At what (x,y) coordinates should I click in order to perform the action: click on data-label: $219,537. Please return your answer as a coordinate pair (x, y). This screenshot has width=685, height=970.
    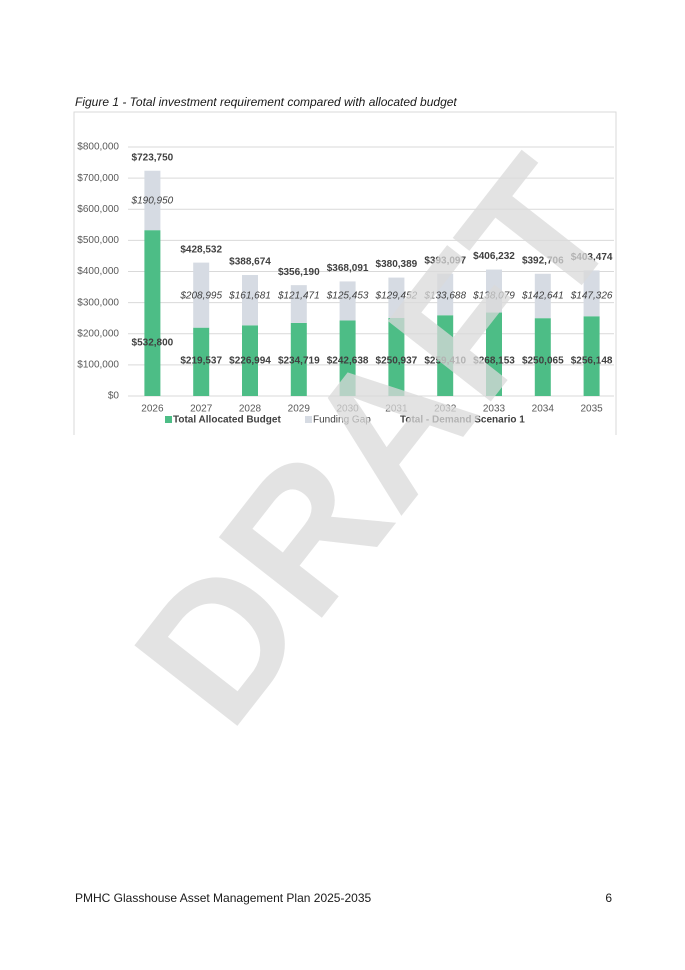
    Looking at the image, I should click on (201, 361).